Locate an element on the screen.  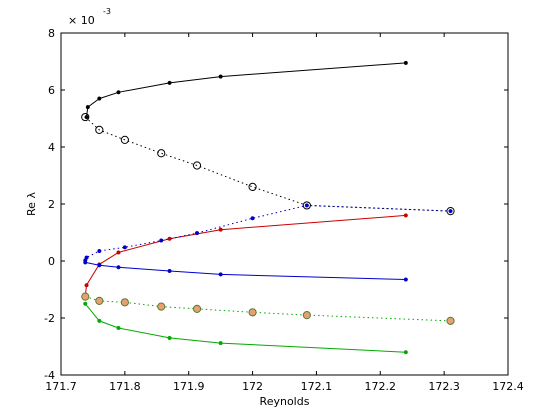
y-tick-label: 0 is located at coordinates (51, 261).